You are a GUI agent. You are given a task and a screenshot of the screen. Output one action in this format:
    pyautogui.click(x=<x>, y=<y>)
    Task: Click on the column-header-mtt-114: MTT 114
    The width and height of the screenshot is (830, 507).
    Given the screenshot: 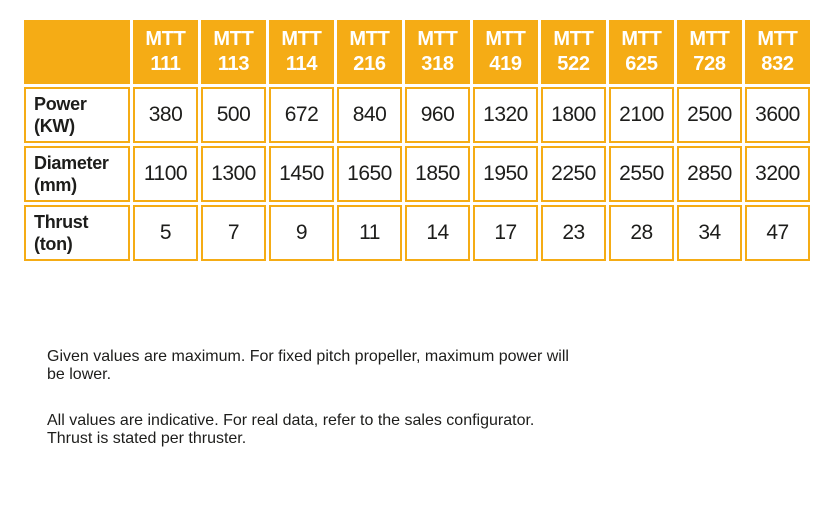 What is the action you would take?
    pyautogui.click(x=301, y=52)
    